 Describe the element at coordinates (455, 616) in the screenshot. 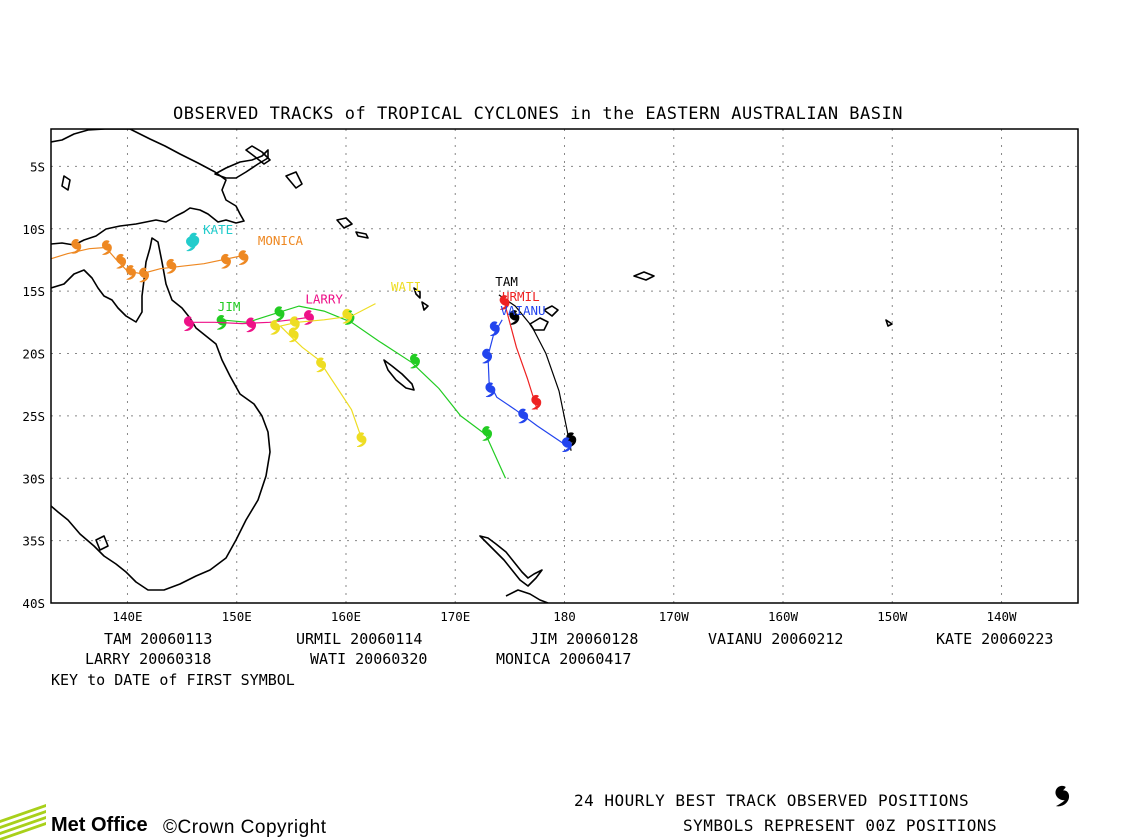

I see `lon-tick-label: 170E` at that location.